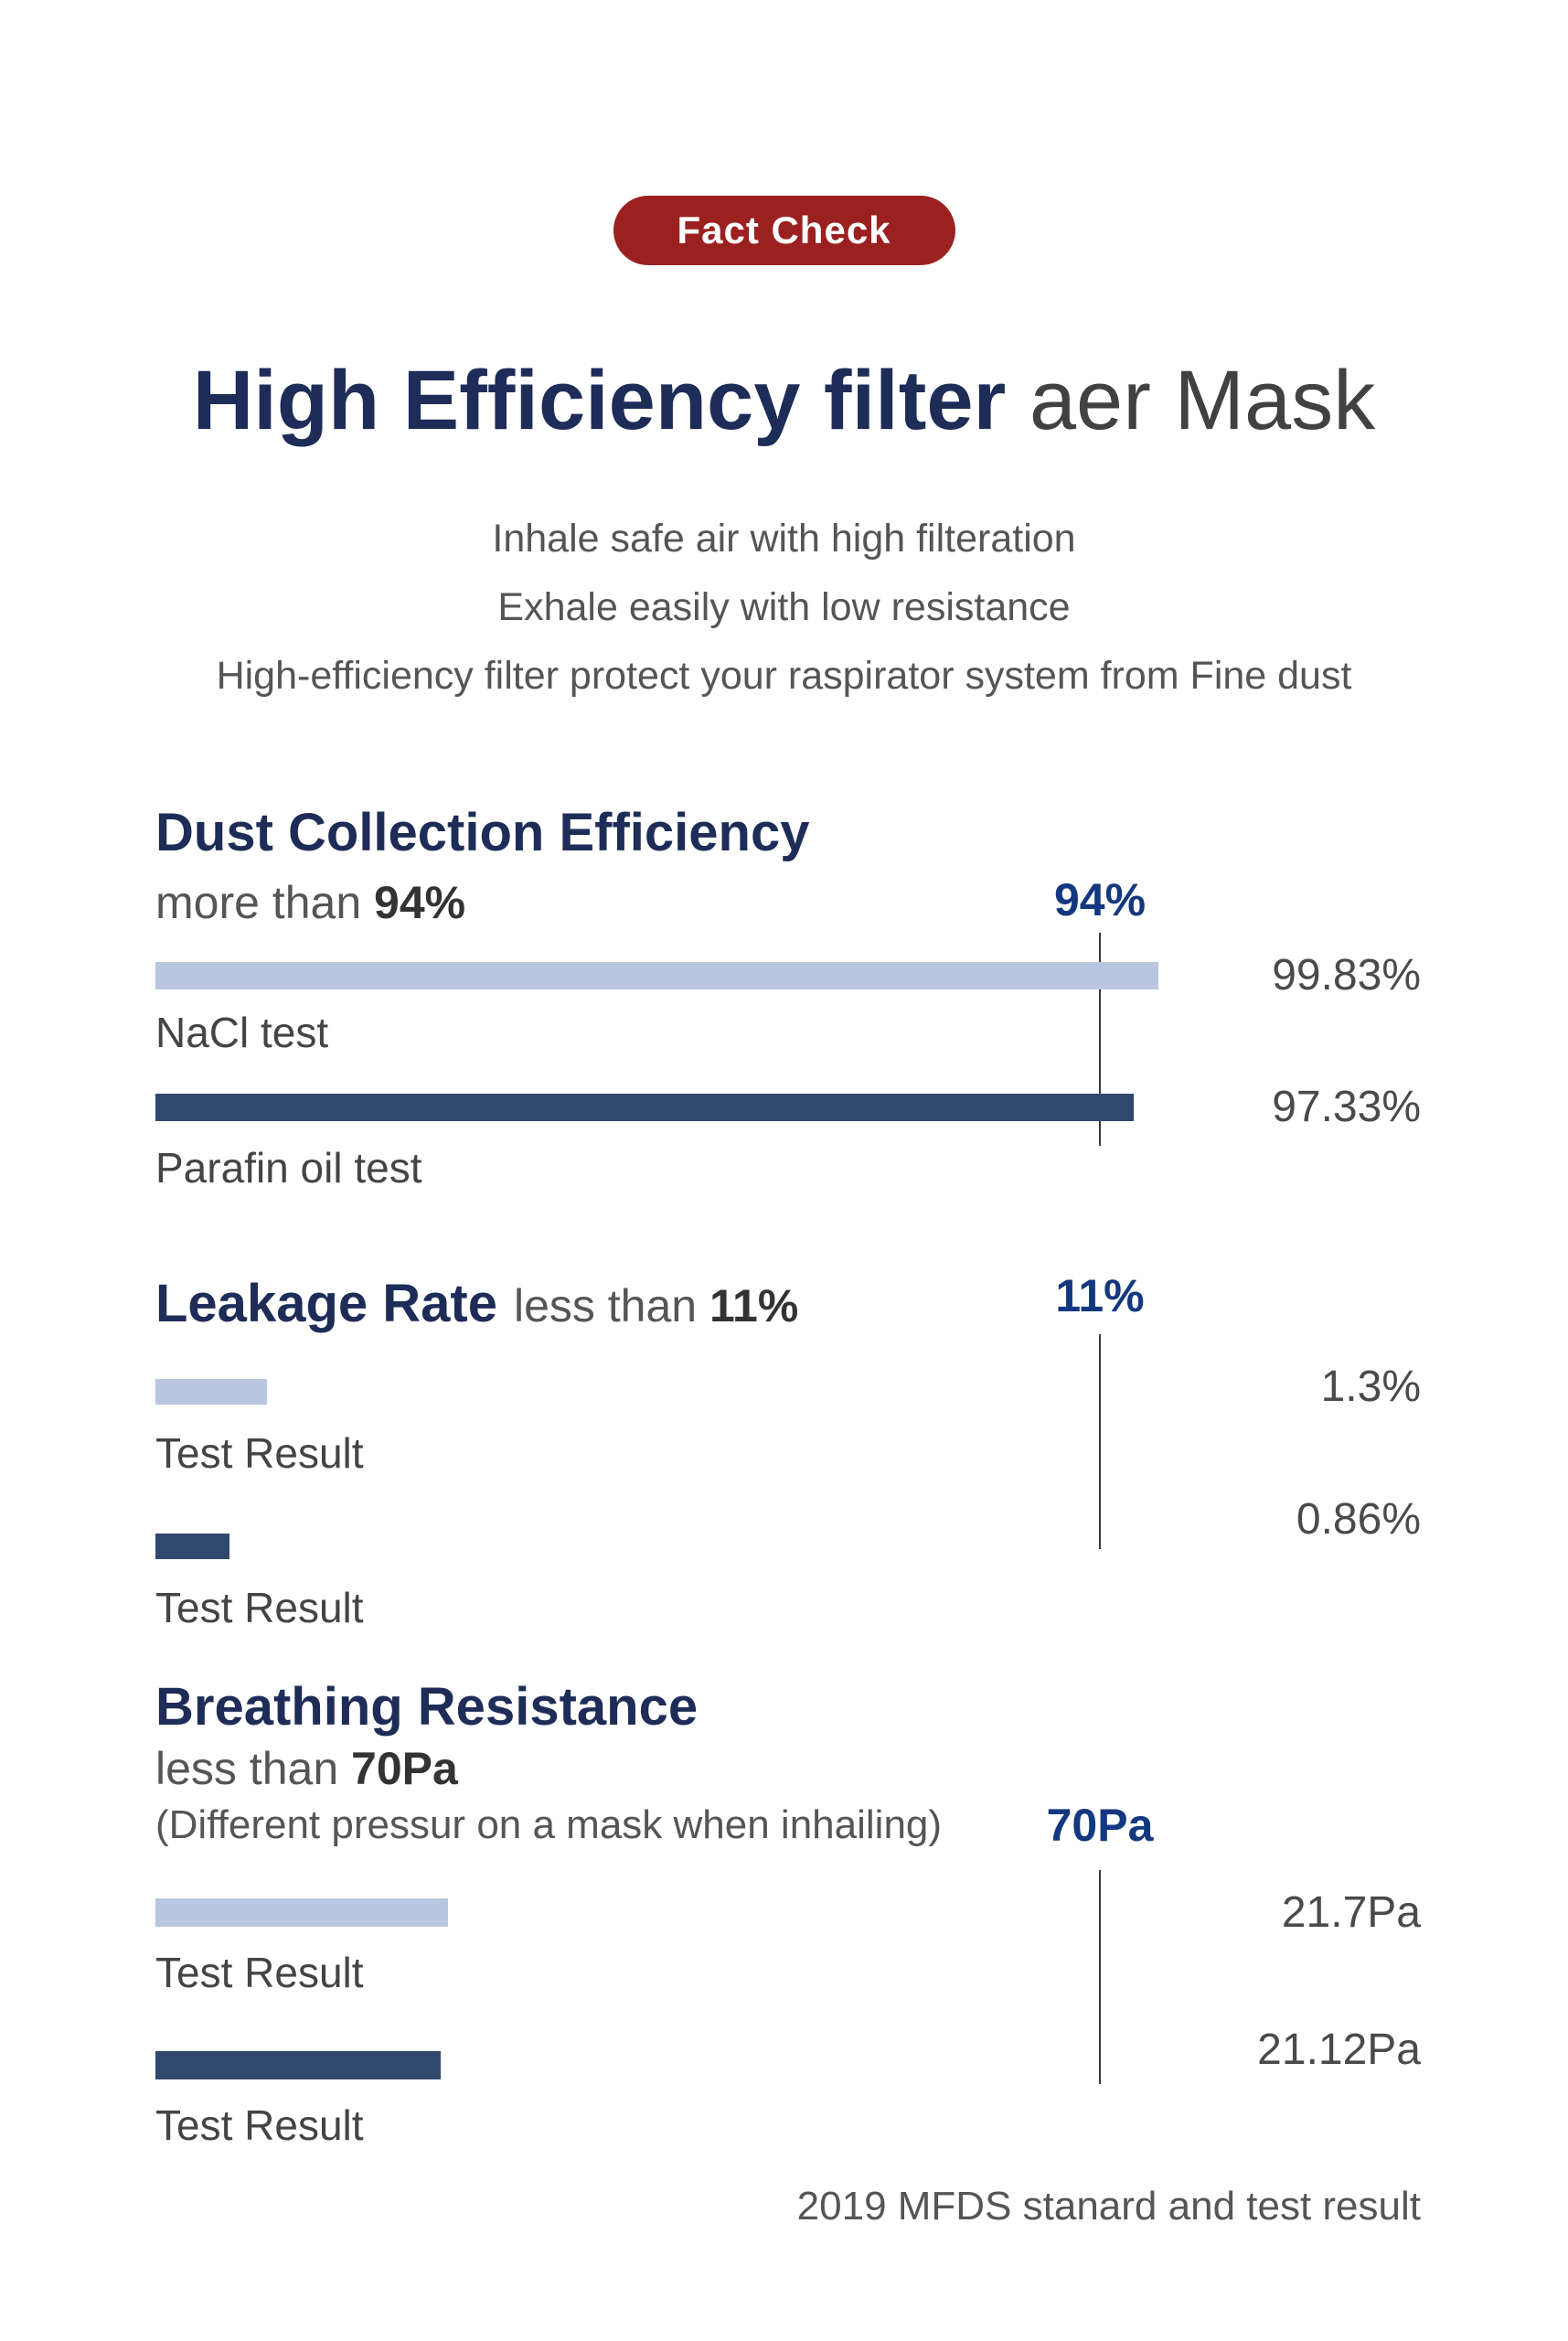 The width and height of the screenshot is (1568, 2341). What do you see at coordinates (404, 1768) in the screenshot?
I see `condition-value: 70Pa` at bounding box center [404, 1768].